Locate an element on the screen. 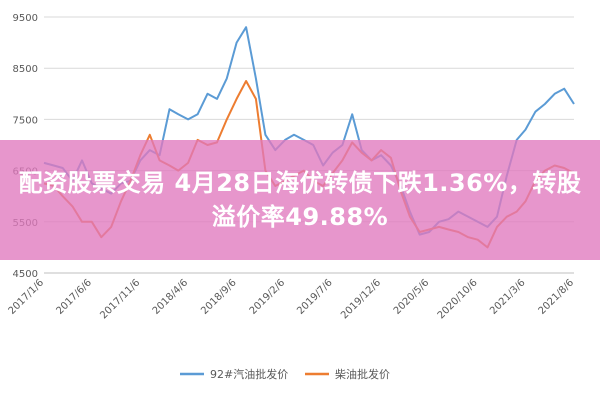  x-tick-label: 2018/9/6 is located at coordinates (219, 297).